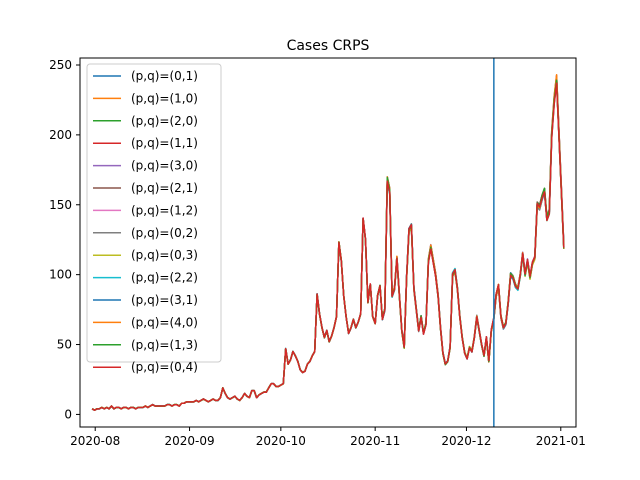 The width and height of the screenshot is (640, 480). Describe the element at coordinates (328, 46) in the screenshot. I see `chart-title: Cases CRPS` at that location.